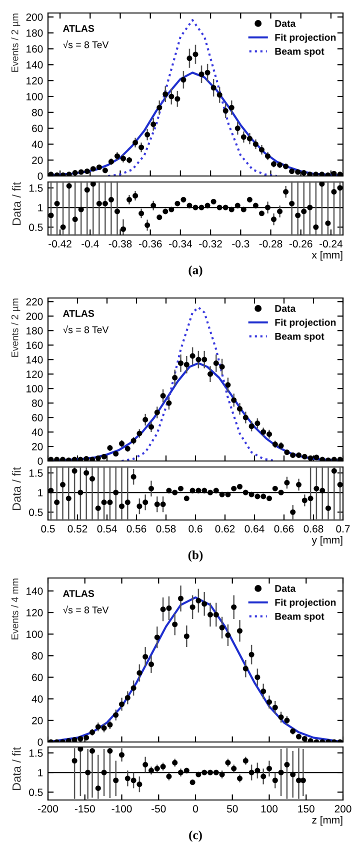  Describe the element at coordinates (195, 836) in the screenshot. I see `text: (c)` at that location.